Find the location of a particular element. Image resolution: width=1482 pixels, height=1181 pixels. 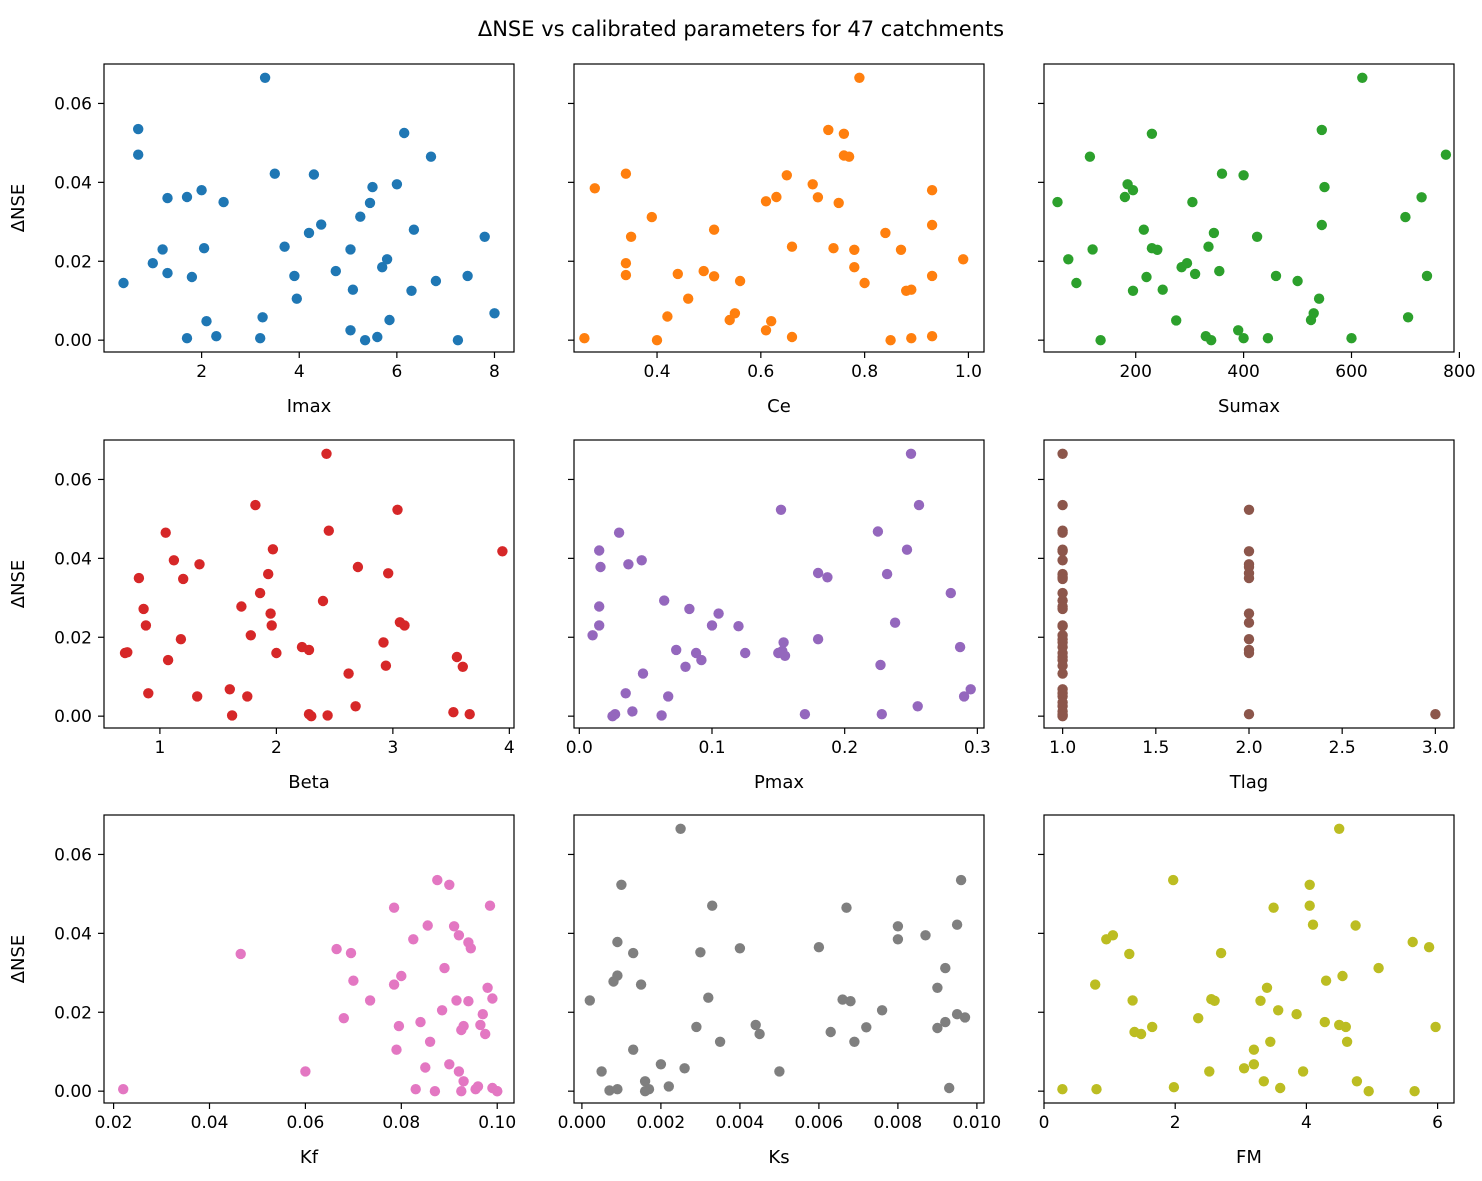

x-tick-label: 6 is located at coordinates (396, 372).